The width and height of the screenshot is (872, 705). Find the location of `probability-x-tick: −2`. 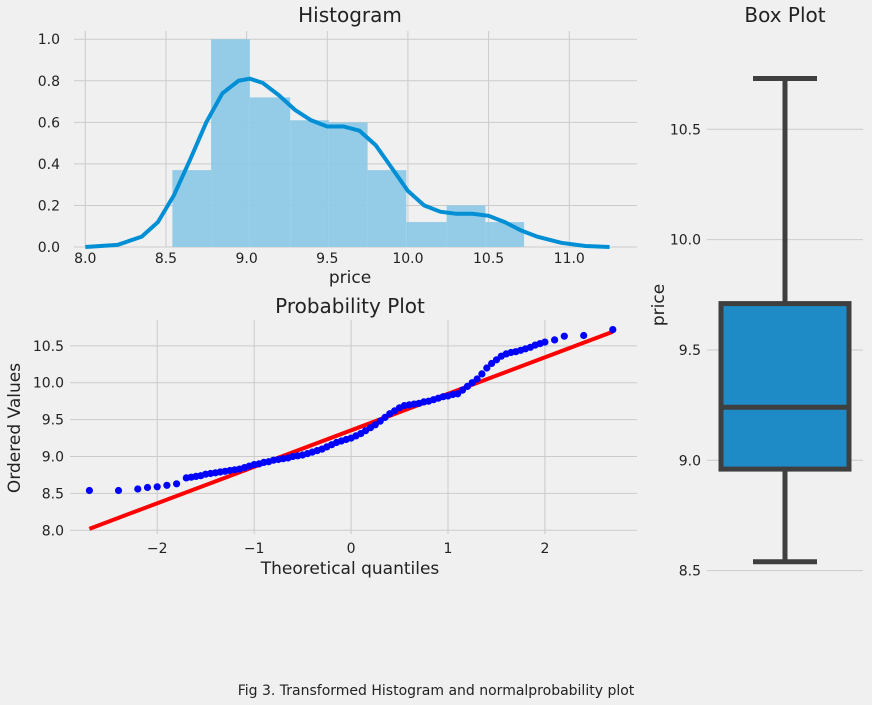

probability-x-tick: −2 is located at coordinates (157, 549).